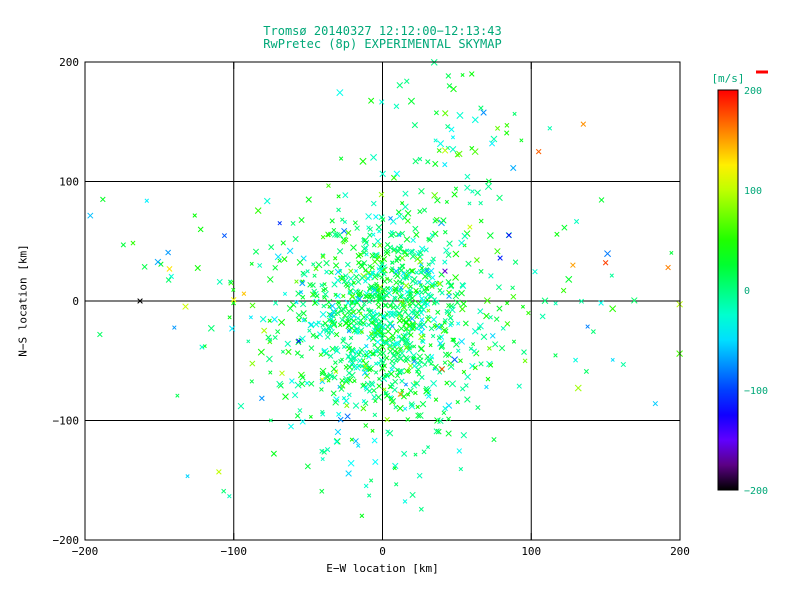 Image resolution: width=800 pixels, height=600 pixels. Describe the element at coordinates (382, 568) in the screenshot. I see `x-axis-label: E−W location [km]` at that location.